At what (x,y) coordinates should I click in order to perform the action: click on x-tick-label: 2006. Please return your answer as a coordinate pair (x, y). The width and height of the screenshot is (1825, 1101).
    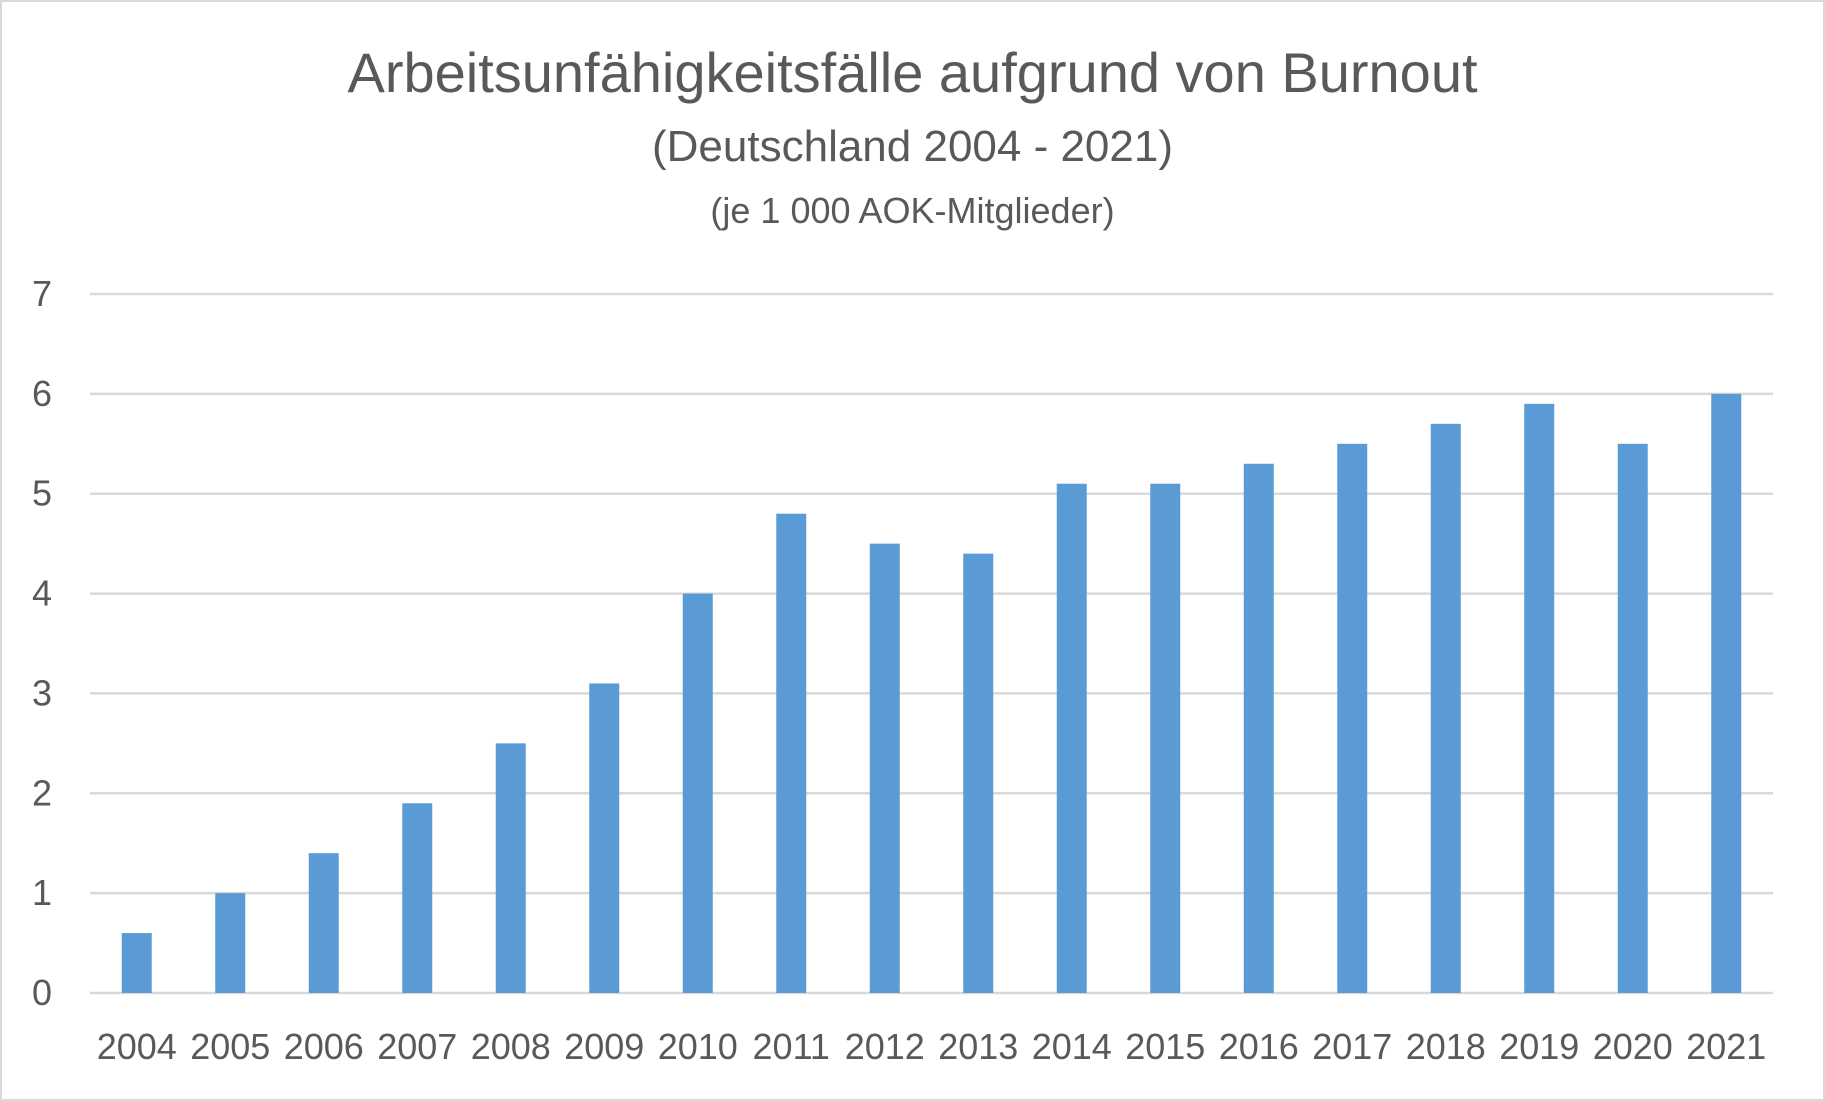
    Looking at the image, I should click on (324, 1046).